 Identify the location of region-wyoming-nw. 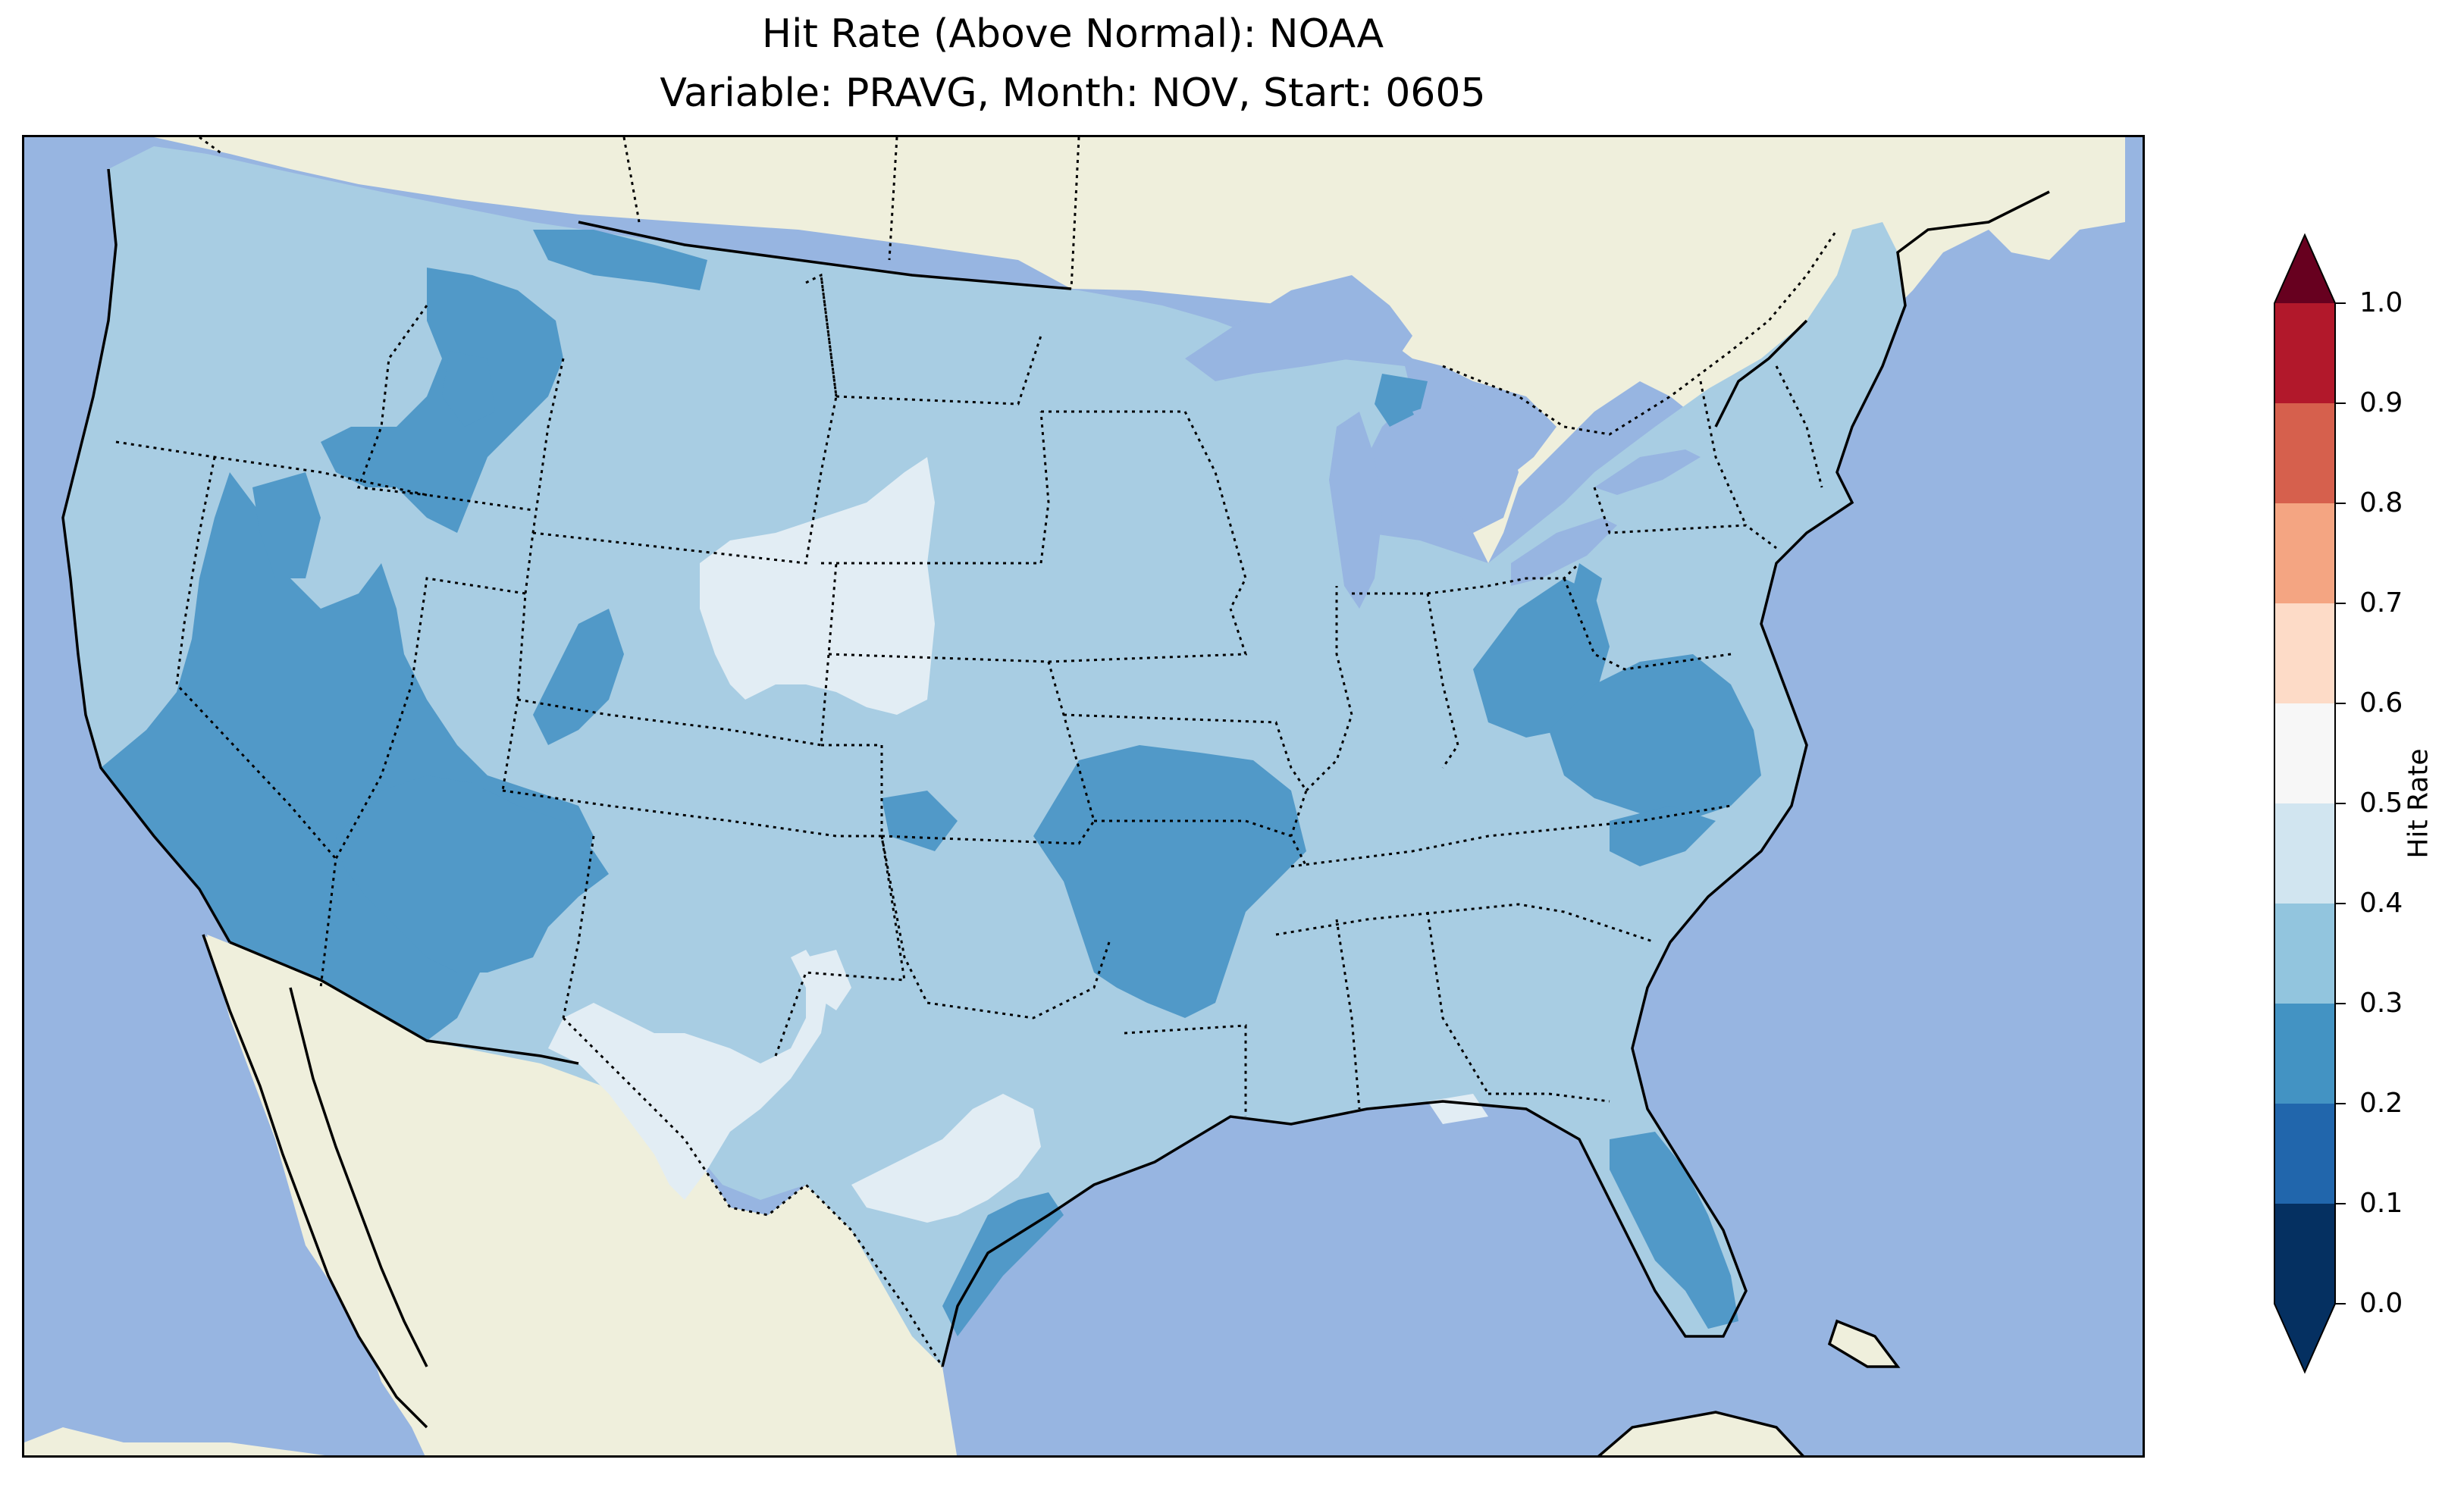
(469, 389).